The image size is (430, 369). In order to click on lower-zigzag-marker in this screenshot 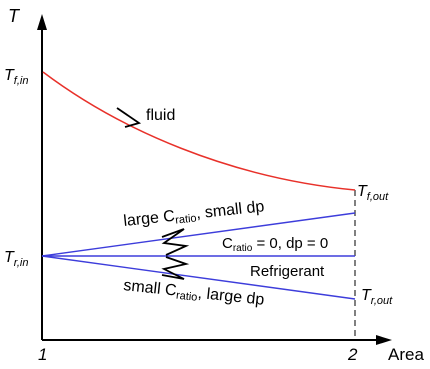, I will do `click(175, 268)`.